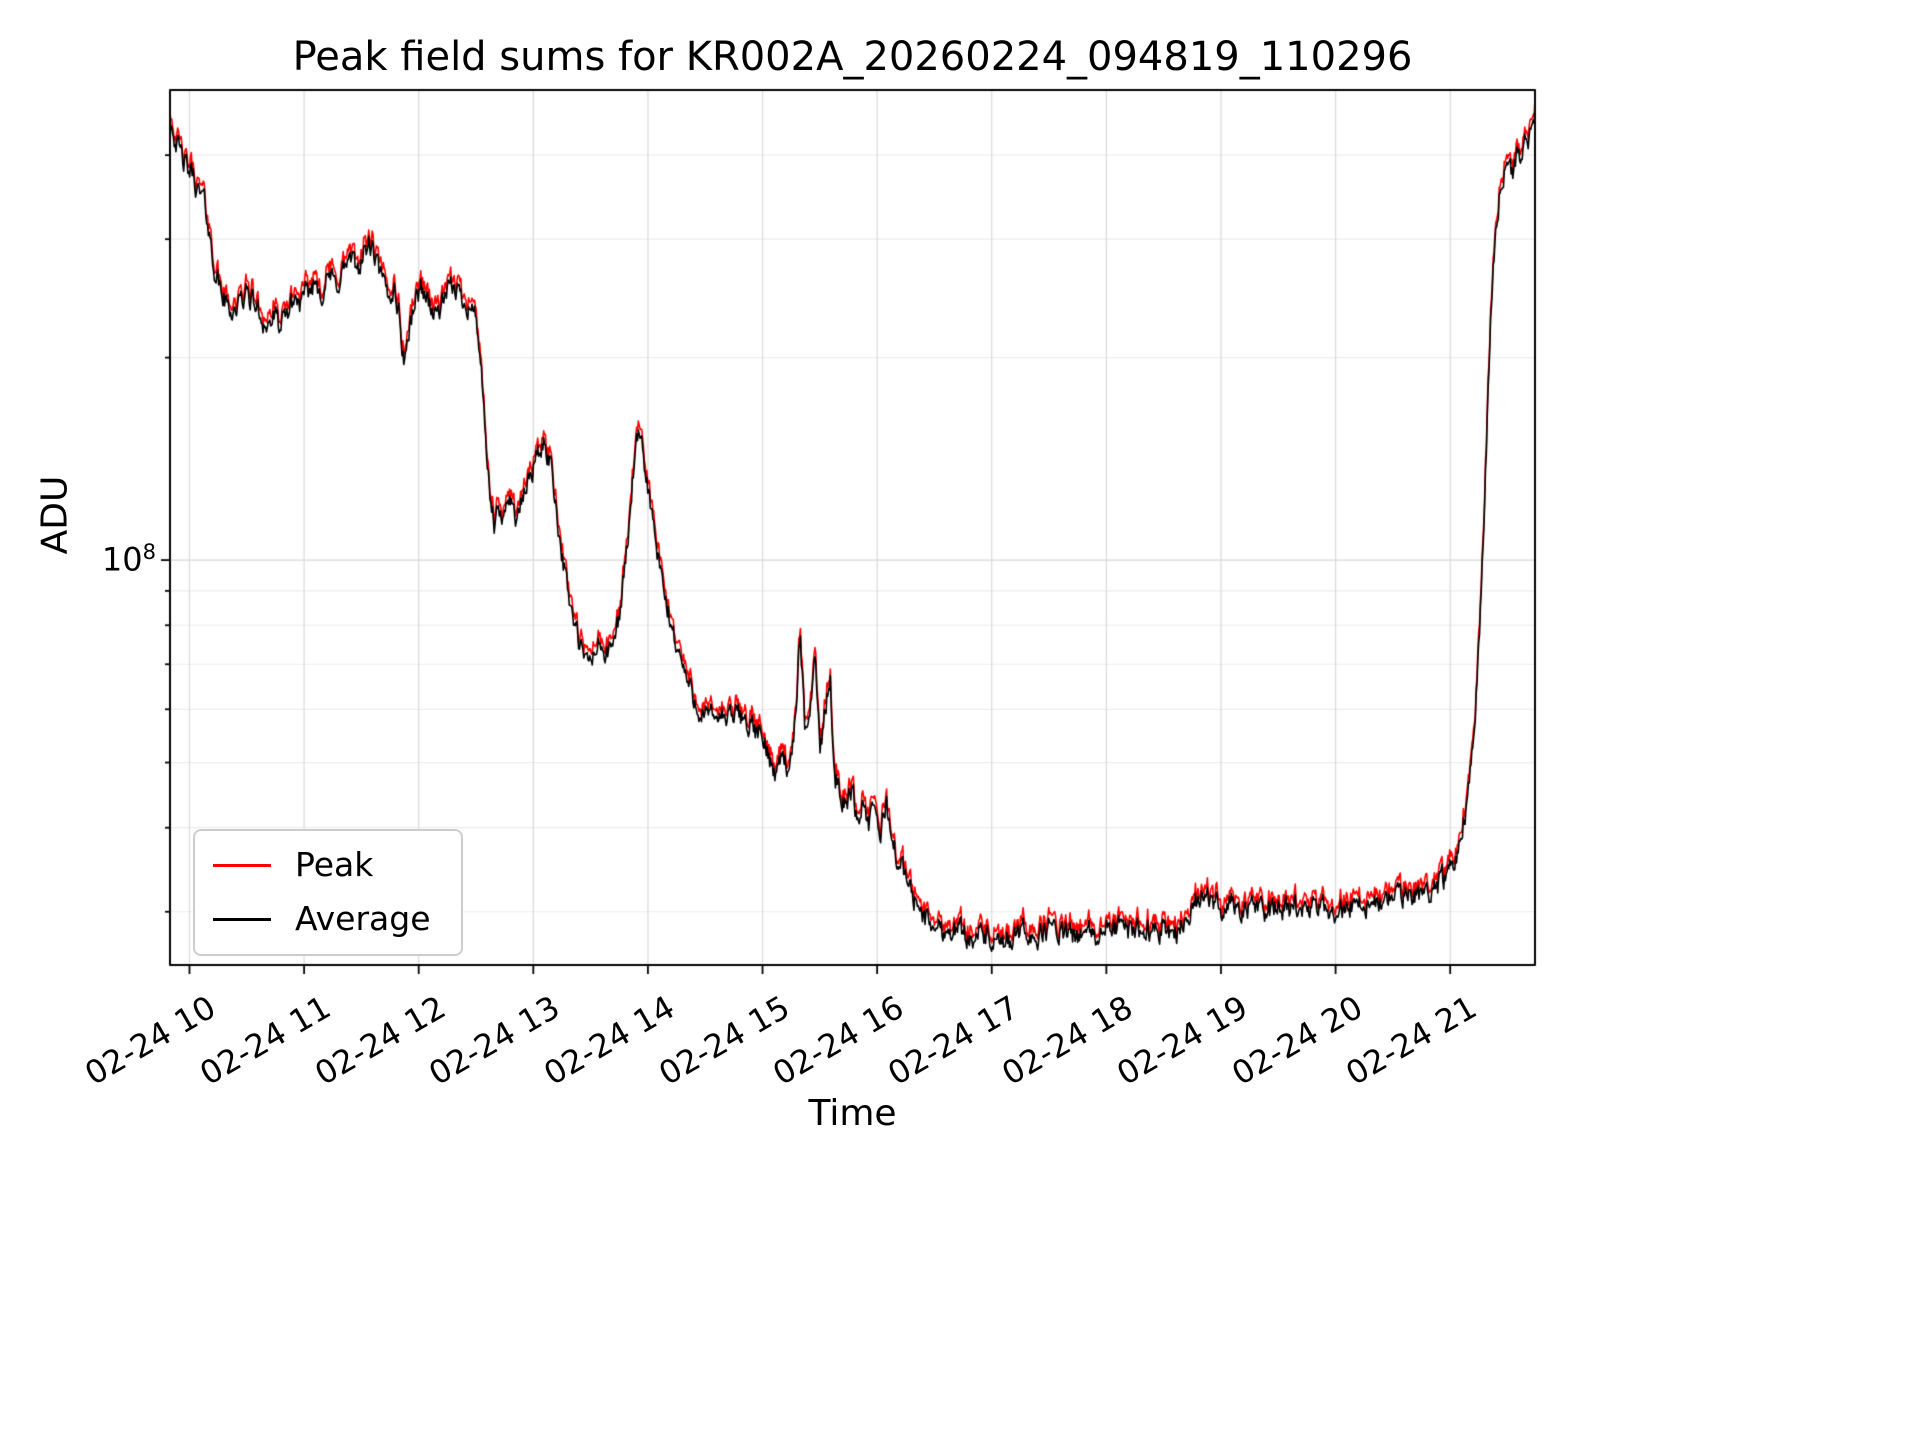  Describe the element at coordinates (334, 864) in the screenshot. I see `legend-entry-label: Peak` at that location.